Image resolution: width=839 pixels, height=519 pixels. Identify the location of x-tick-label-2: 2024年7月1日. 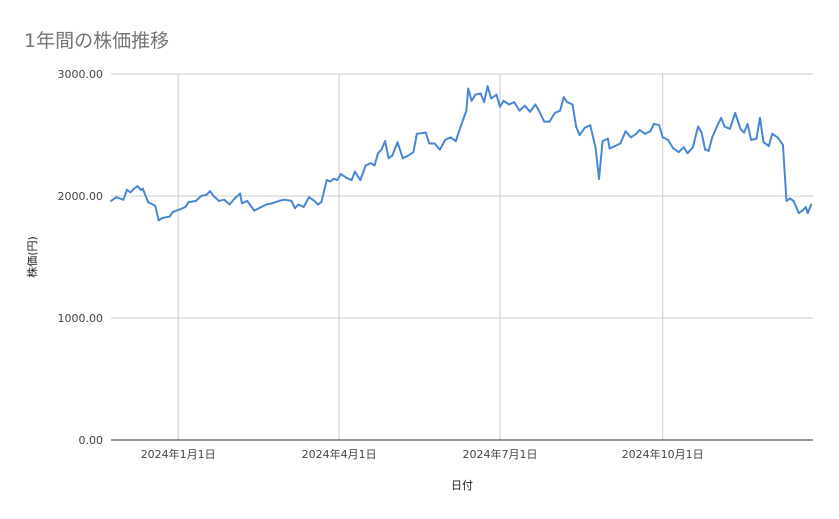
(500, 454).